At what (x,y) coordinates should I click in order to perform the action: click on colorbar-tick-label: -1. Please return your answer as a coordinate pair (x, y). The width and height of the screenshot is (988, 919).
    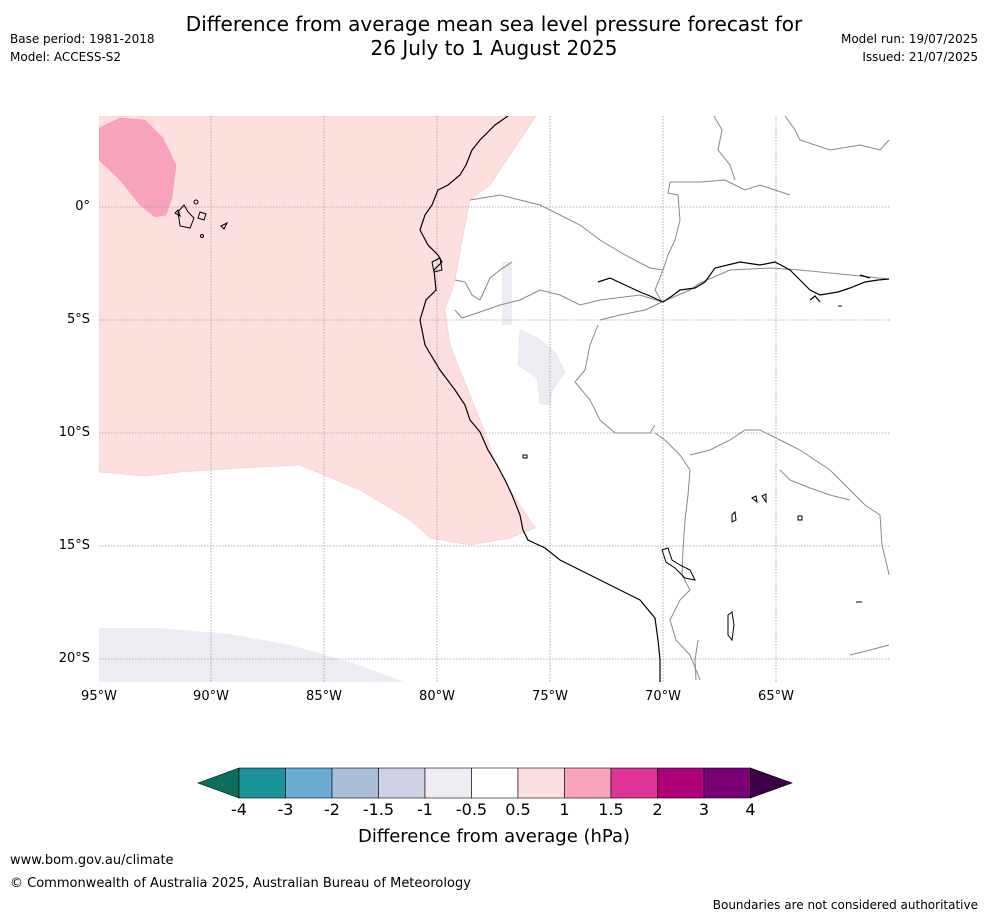
    Looking at the image, I should click on (425, 809).